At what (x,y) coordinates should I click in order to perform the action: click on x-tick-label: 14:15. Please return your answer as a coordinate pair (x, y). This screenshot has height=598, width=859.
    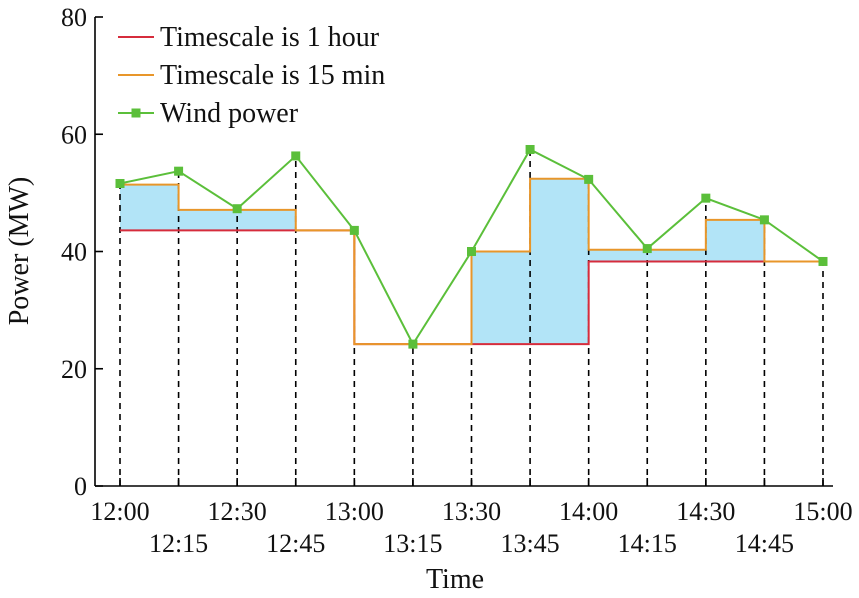
    Looking at the image, I should click on (647, 543).